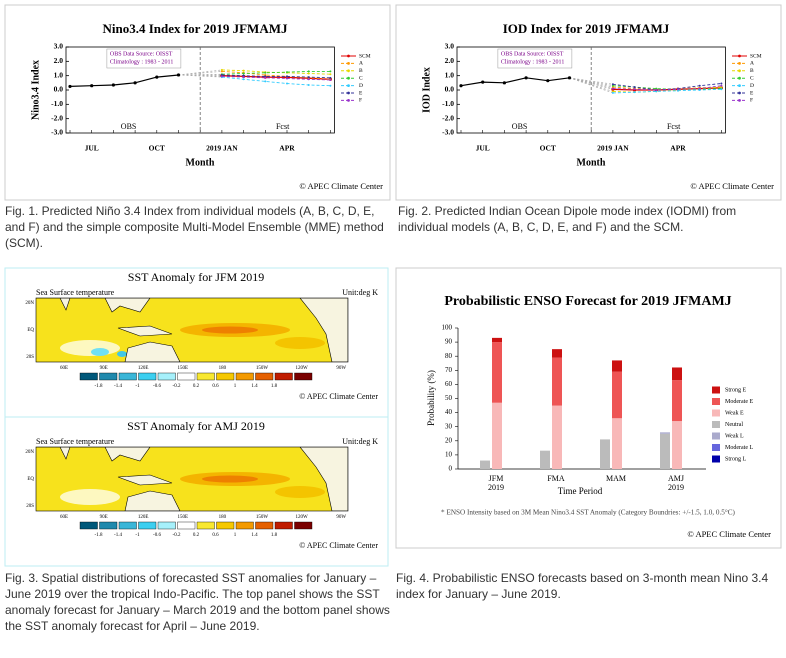 This screenshot has height=658, width=786. I want to click on y-tick-label: -2.0, so click(448, 117).